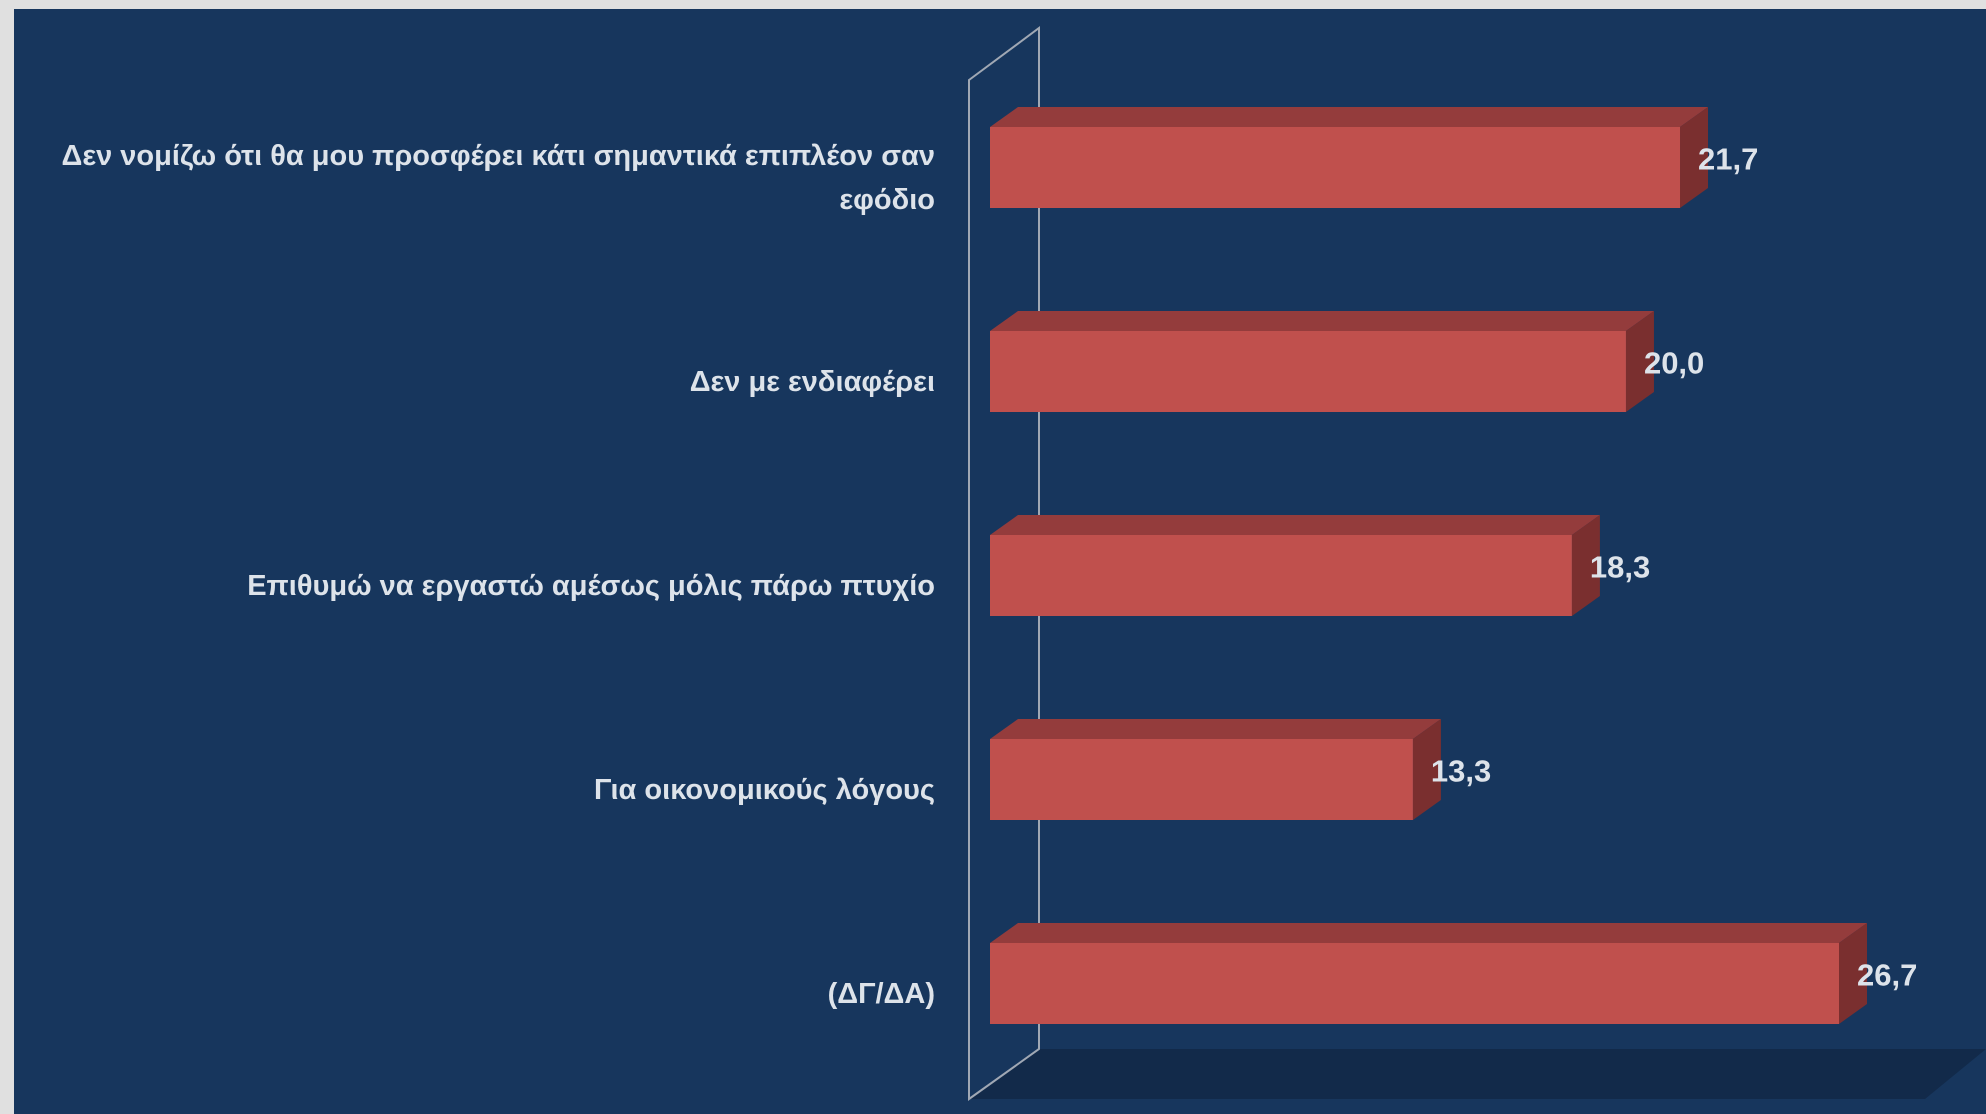 The image size is (1986, 1114). I want to click on data-label: 13,3, so click(1461, 771).